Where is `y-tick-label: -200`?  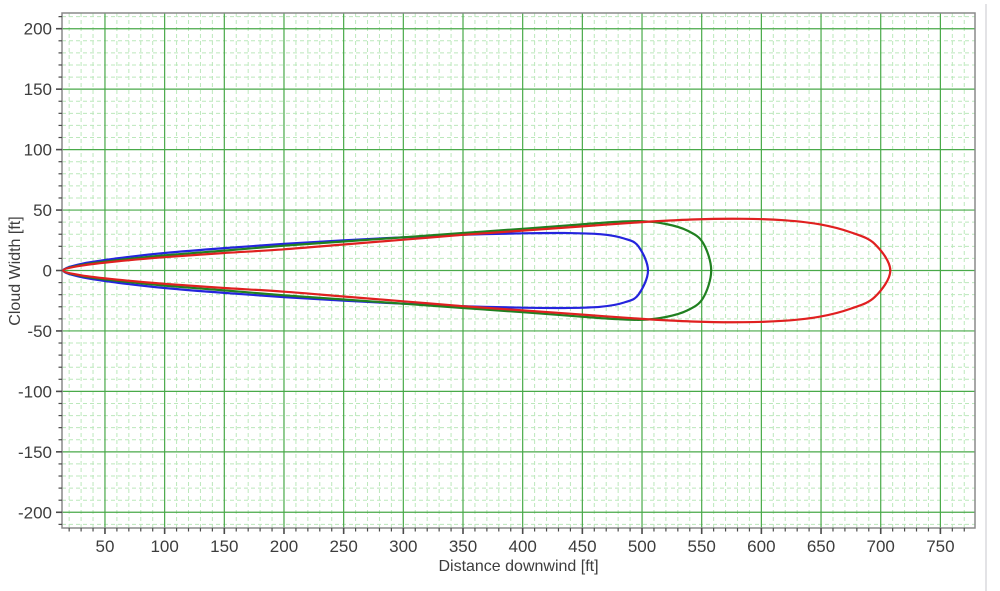
y-tick-label: -200 is located at coordinates (35, 512).